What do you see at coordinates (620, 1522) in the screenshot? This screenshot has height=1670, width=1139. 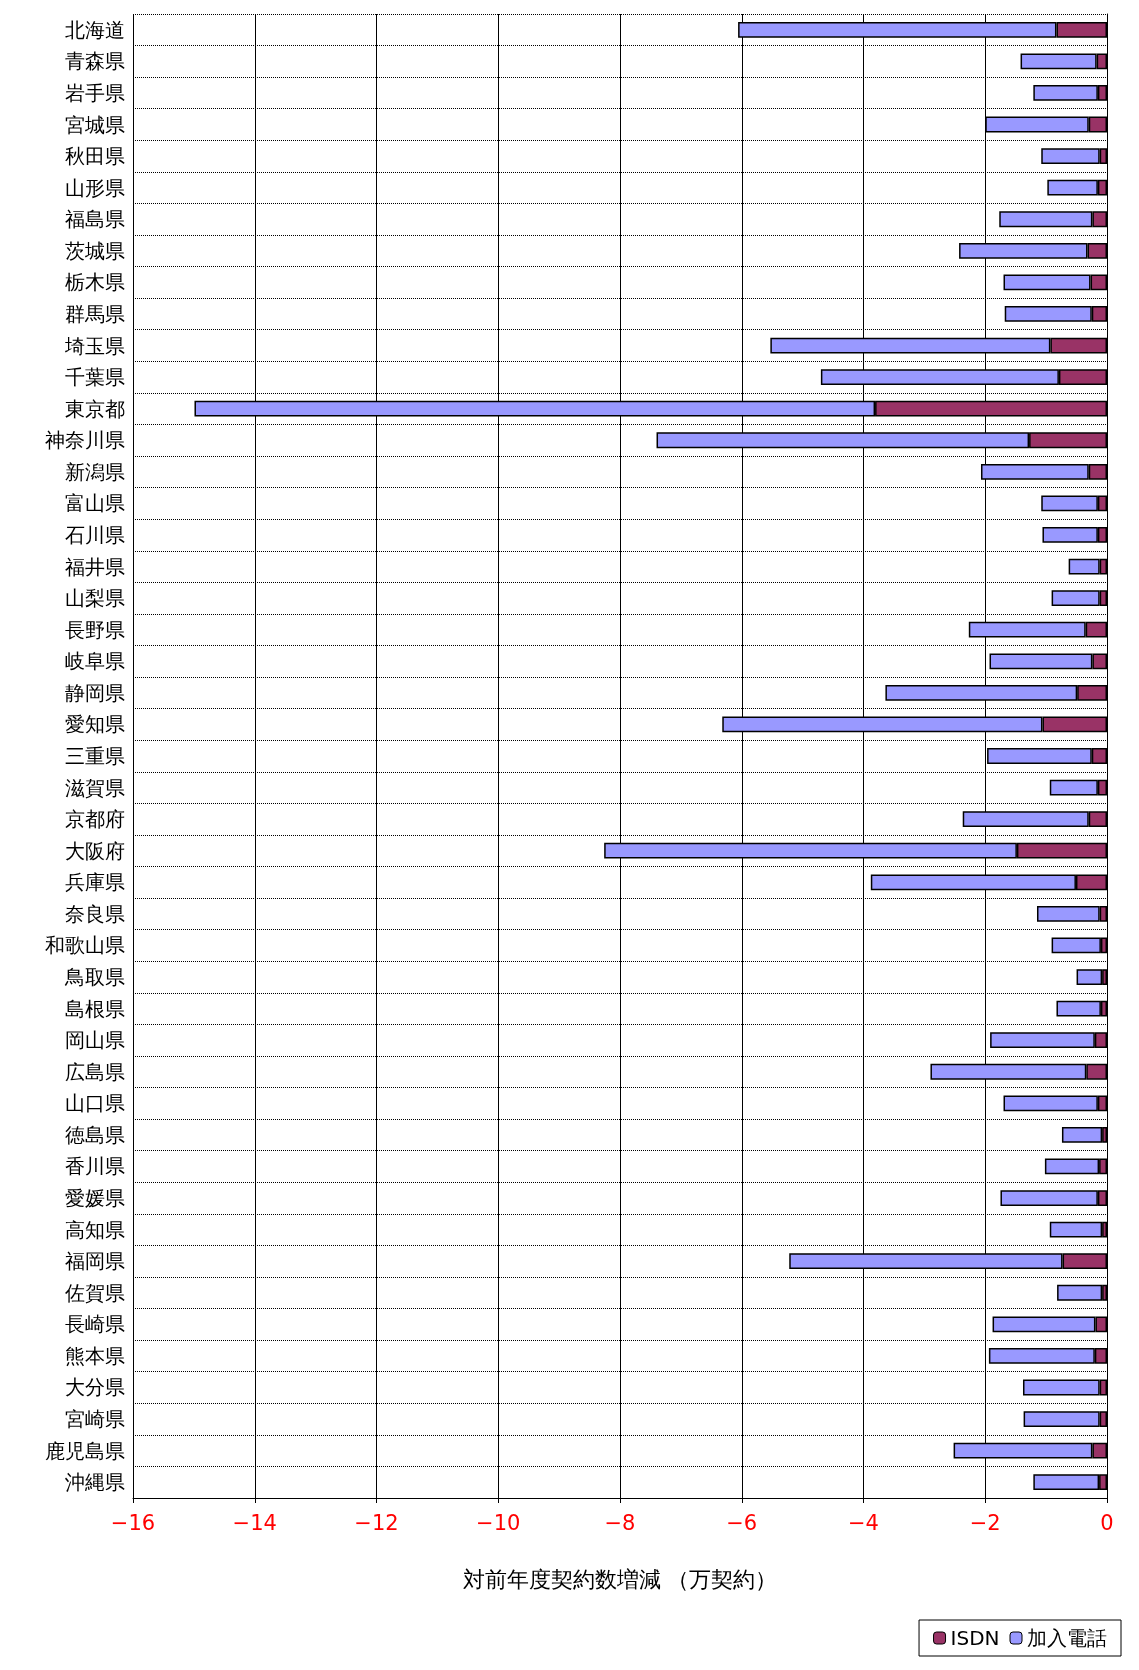 I see `x-tick-label: −8` at bounding box center [620, 1522].